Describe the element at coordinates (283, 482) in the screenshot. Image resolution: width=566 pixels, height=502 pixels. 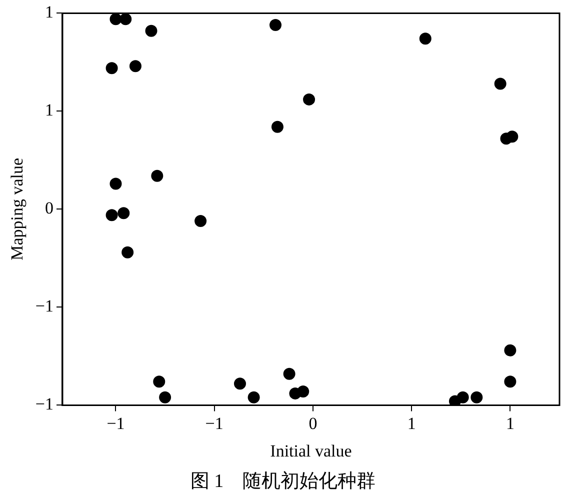
I see `caption: 图 1 随机初始化种群` at that location.